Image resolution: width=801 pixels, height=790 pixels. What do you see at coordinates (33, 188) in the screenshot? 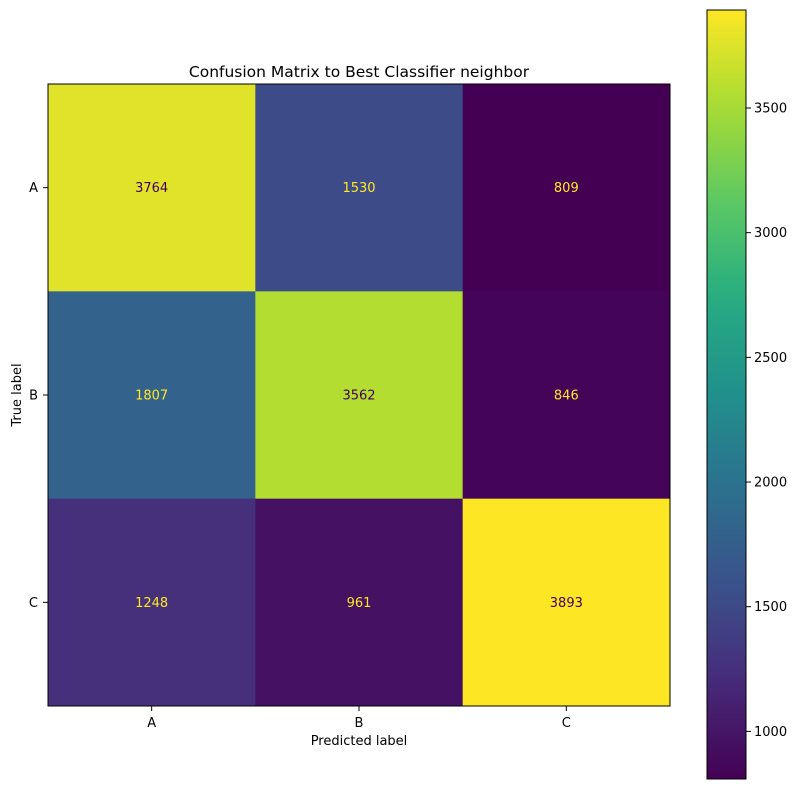
I see `y-tick-label: A` at bounding box center [33, 188].